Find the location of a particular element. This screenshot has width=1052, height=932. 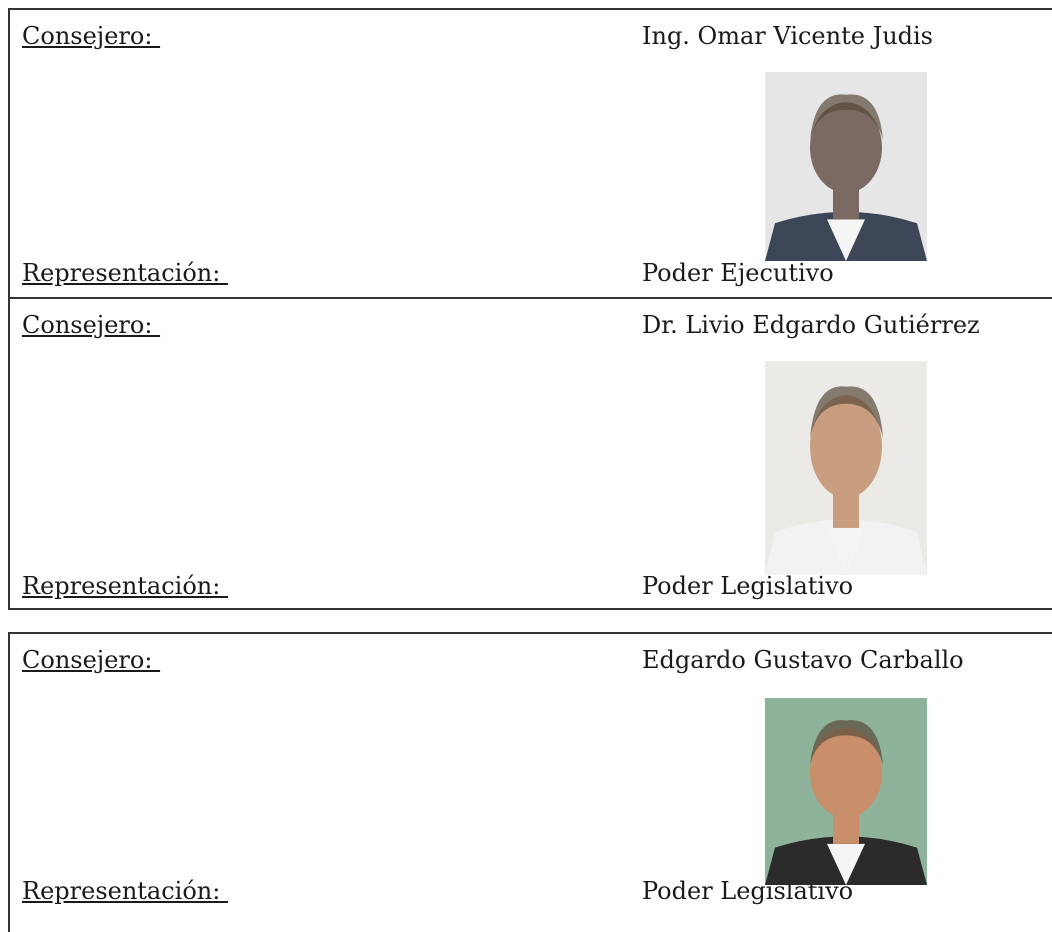

member-name: Ing. Omar Vicente Judis is located at coordinates (787, 36).